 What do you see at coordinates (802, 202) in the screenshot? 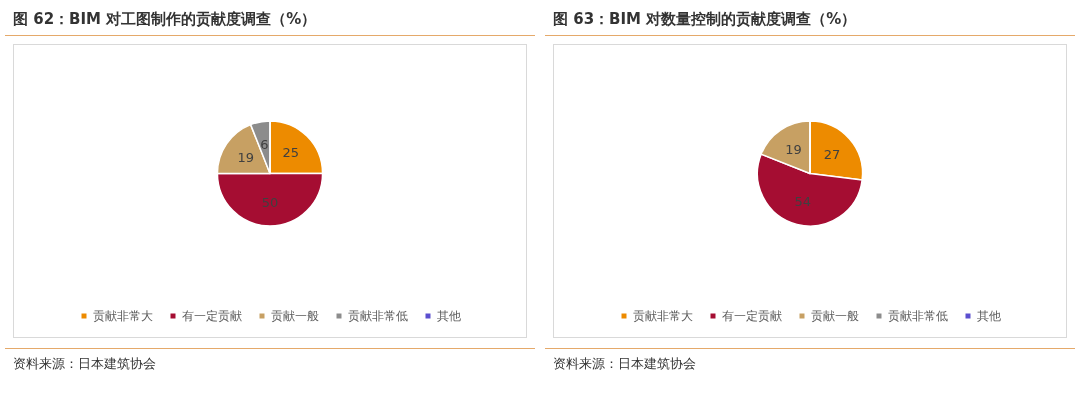
I see `data-label: 54` at bounding box center [802, 202].